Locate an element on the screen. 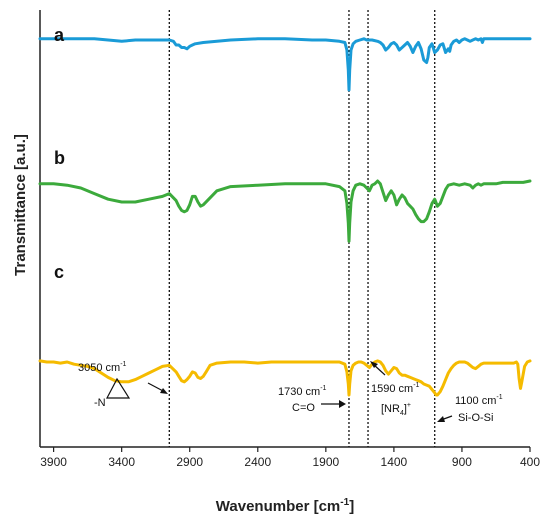 The width and height of the screenshot is (550, 527). series-label-c: c is located at coordinates (59, 272).